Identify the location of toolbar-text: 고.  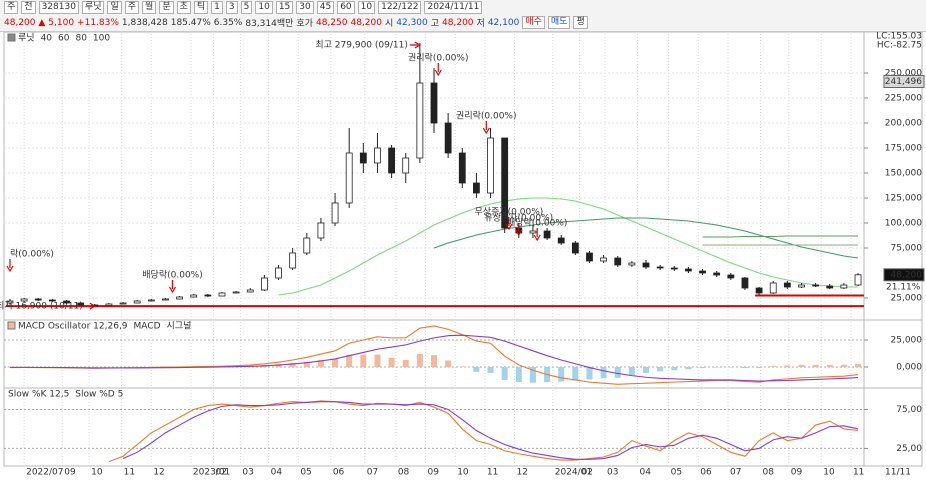
(435, 24).